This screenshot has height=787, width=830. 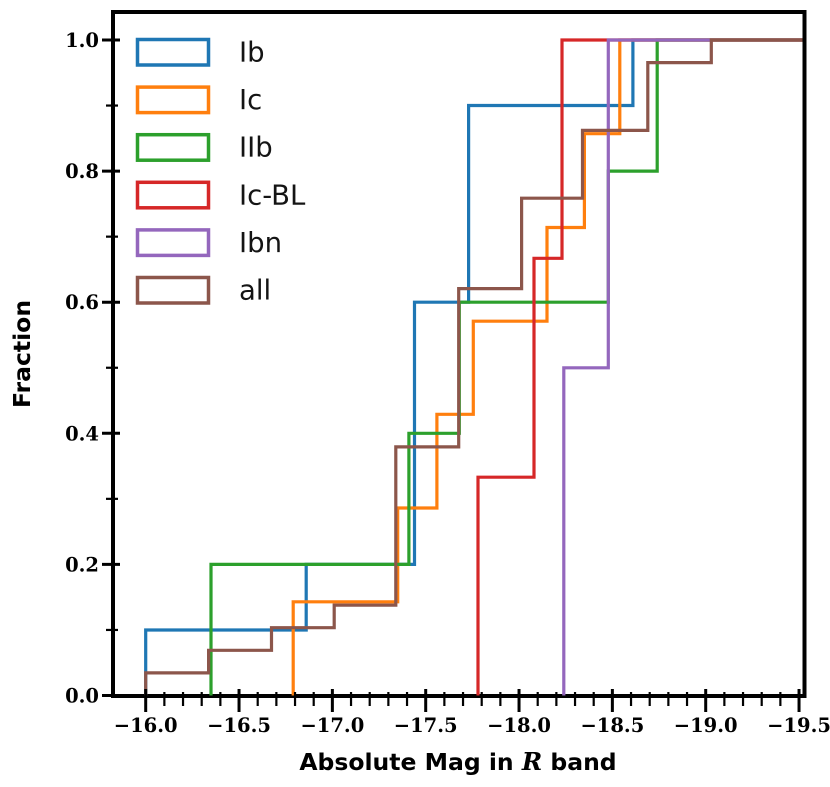 I want to click on x-axis-label: Absolute Mag in R band, so click(x=457, y=761).